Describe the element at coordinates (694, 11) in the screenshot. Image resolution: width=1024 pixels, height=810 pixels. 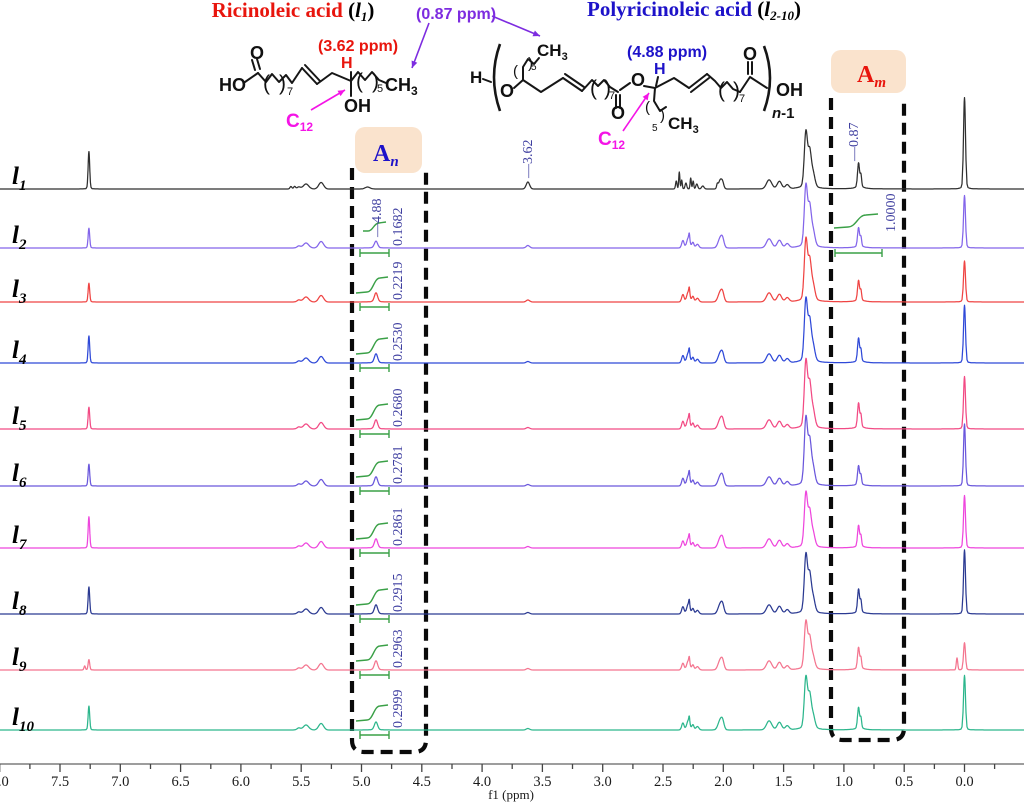
I see `svg-text: Polyricinoleic acid (l2-10)` at that location.